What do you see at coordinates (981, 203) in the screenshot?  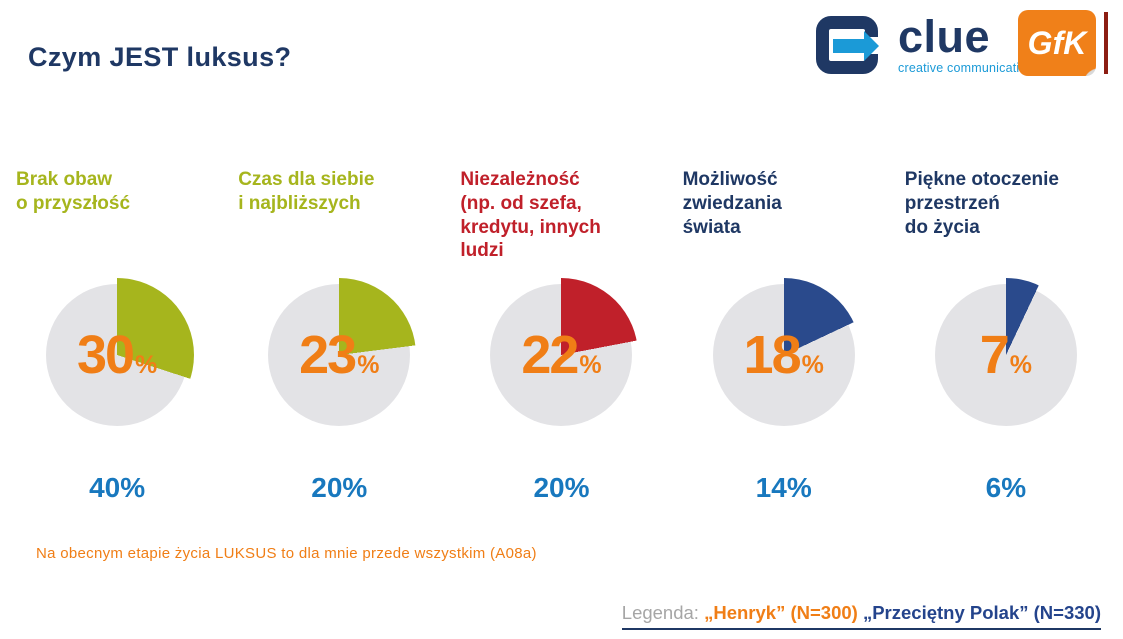 I see `column-heading: Piękne otoczenie przestrzeń do życia` at bounding box center [981, 203].